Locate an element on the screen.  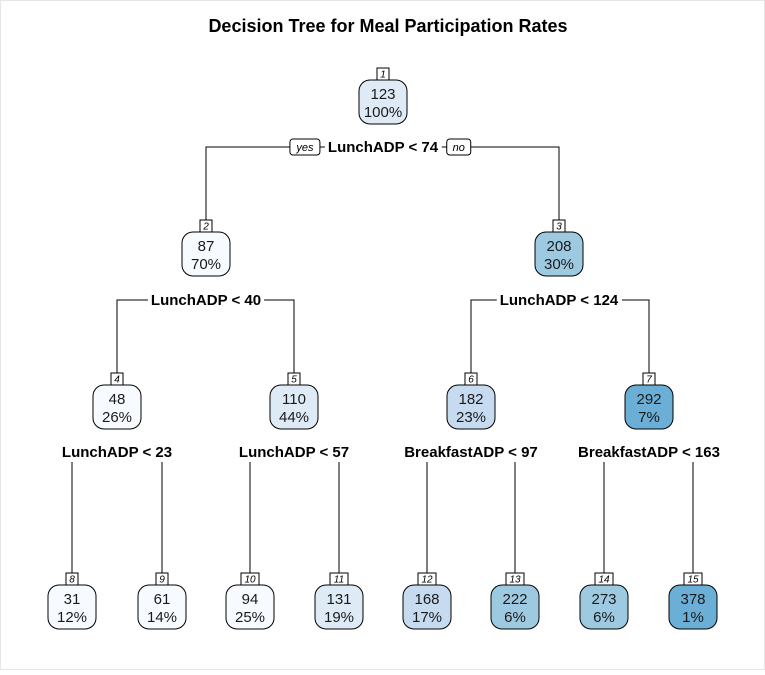
node-percent: 26% is located at coordinates (117, 417).